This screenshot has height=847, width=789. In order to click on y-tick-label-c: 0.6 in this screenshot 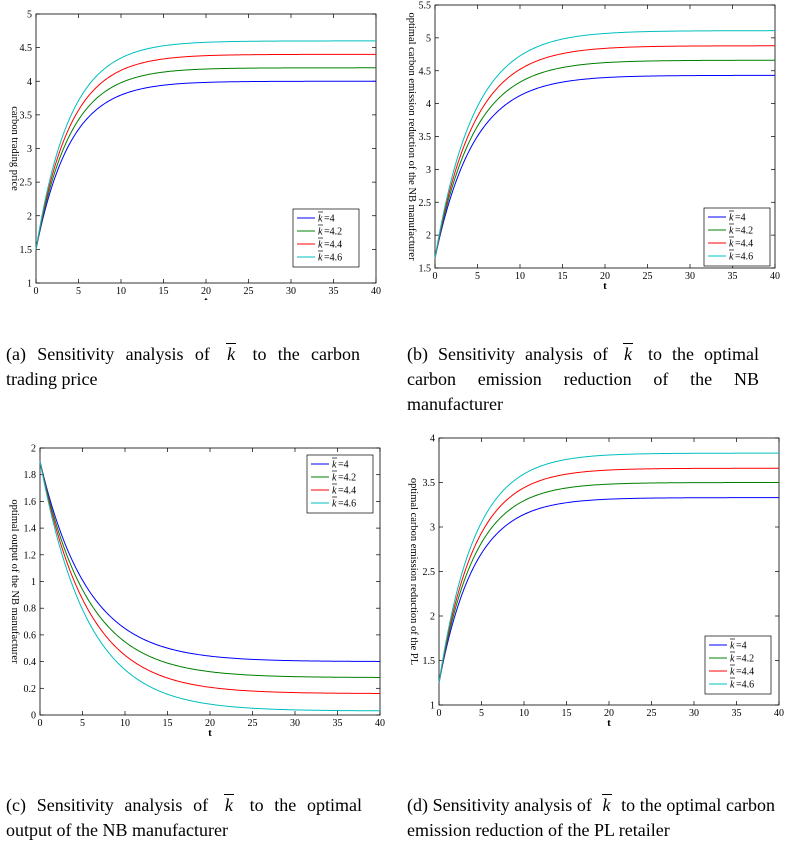, I will do `click(30, 635)`.